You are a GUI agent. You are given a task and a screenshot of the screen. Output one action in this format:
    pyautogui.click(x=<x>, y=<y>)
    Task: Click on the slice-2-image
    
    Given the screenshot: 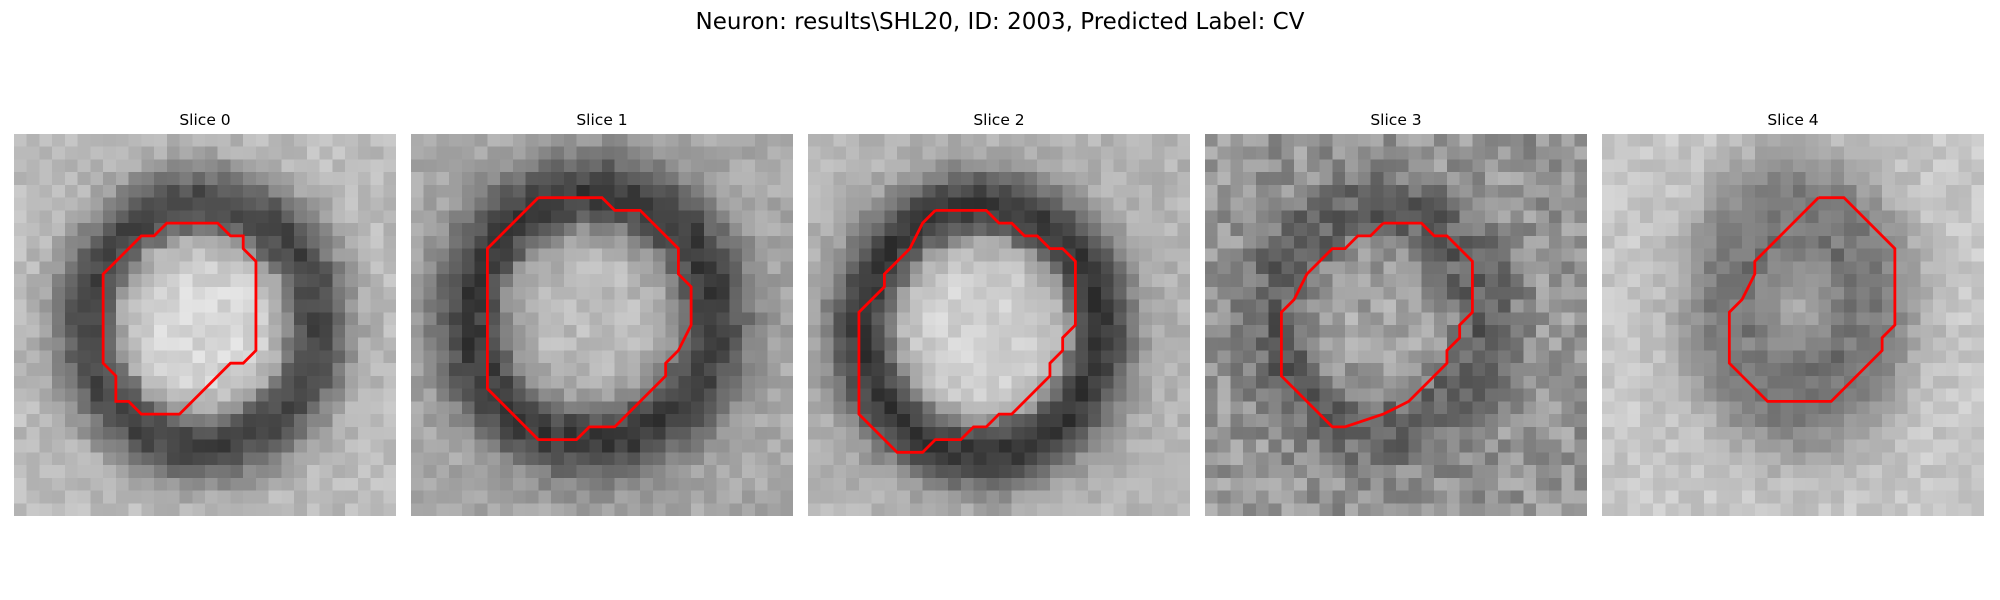 What is the action you would take?
    pyautogui.click(x=999, y=325)
    